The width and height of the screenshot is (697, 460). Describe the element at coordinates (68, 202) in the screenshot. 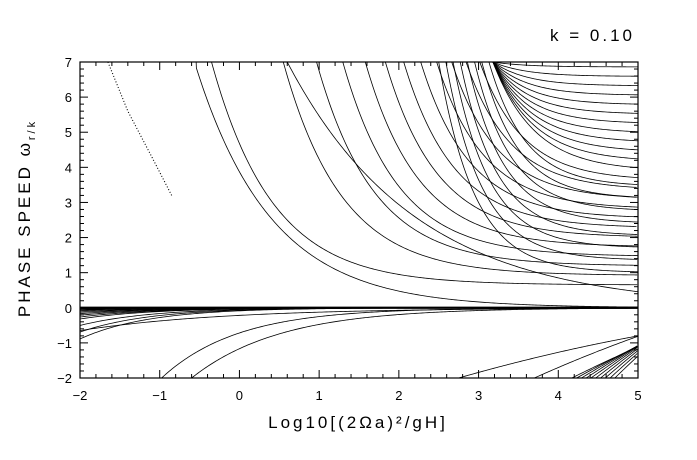

I see `y-tick-label: 3` at that location.